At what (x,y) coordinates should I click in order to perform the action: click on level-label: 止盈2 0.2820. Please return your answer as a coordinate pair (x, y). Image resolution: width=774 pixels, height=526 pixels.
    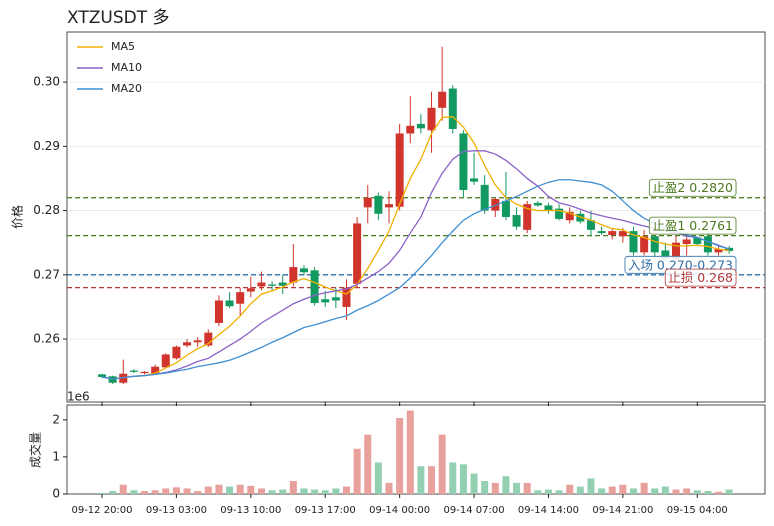
    Looking at the image, I should click on (692, 187).